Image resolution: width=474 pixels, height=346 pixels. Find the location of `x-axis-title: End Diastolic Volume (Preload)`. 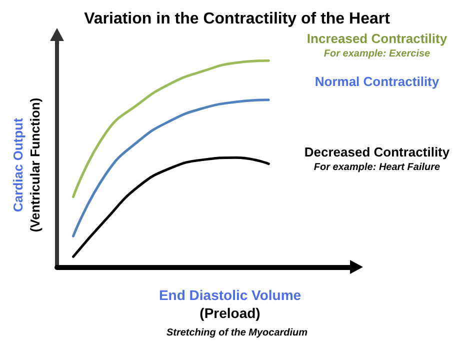

x-axis-title: End Diastolic Volume (Preload) is located at coordinates (230, 304).